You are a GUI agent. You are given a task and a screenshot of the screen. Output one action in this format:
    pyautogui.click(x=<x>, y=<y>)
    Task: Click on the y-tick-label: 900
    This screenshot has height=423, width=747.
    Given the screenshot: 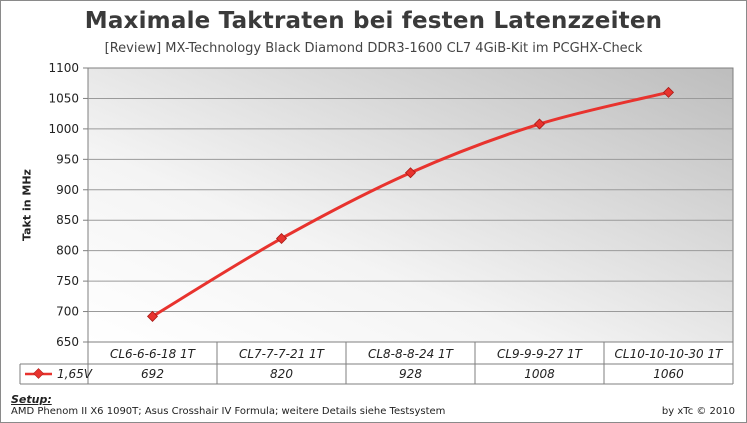 What is the action you would take?
    pyautogui.click(x=67, y=190)
    